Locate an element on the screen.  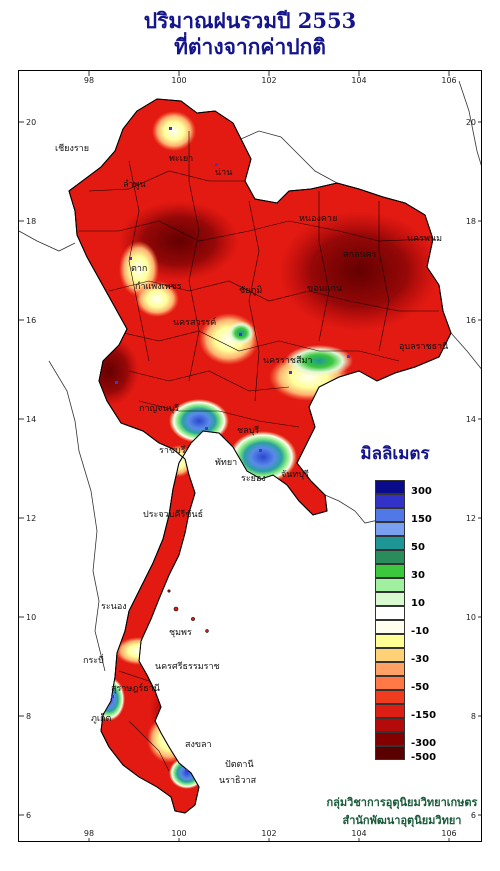
legend-label: -30 is located at coordinates (420, 659).